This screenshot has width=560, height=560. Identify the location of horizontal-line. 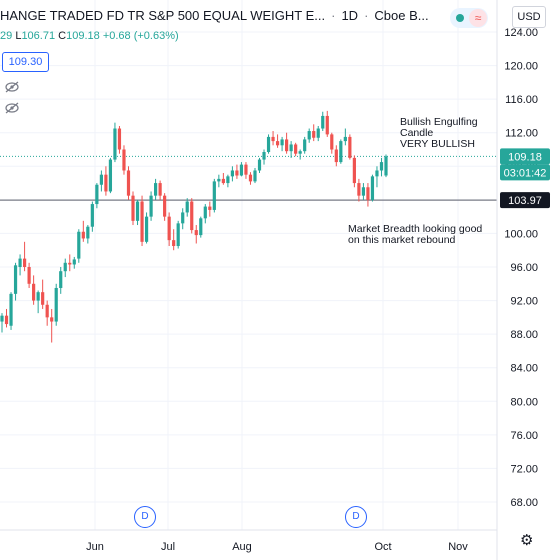
(248, 178).